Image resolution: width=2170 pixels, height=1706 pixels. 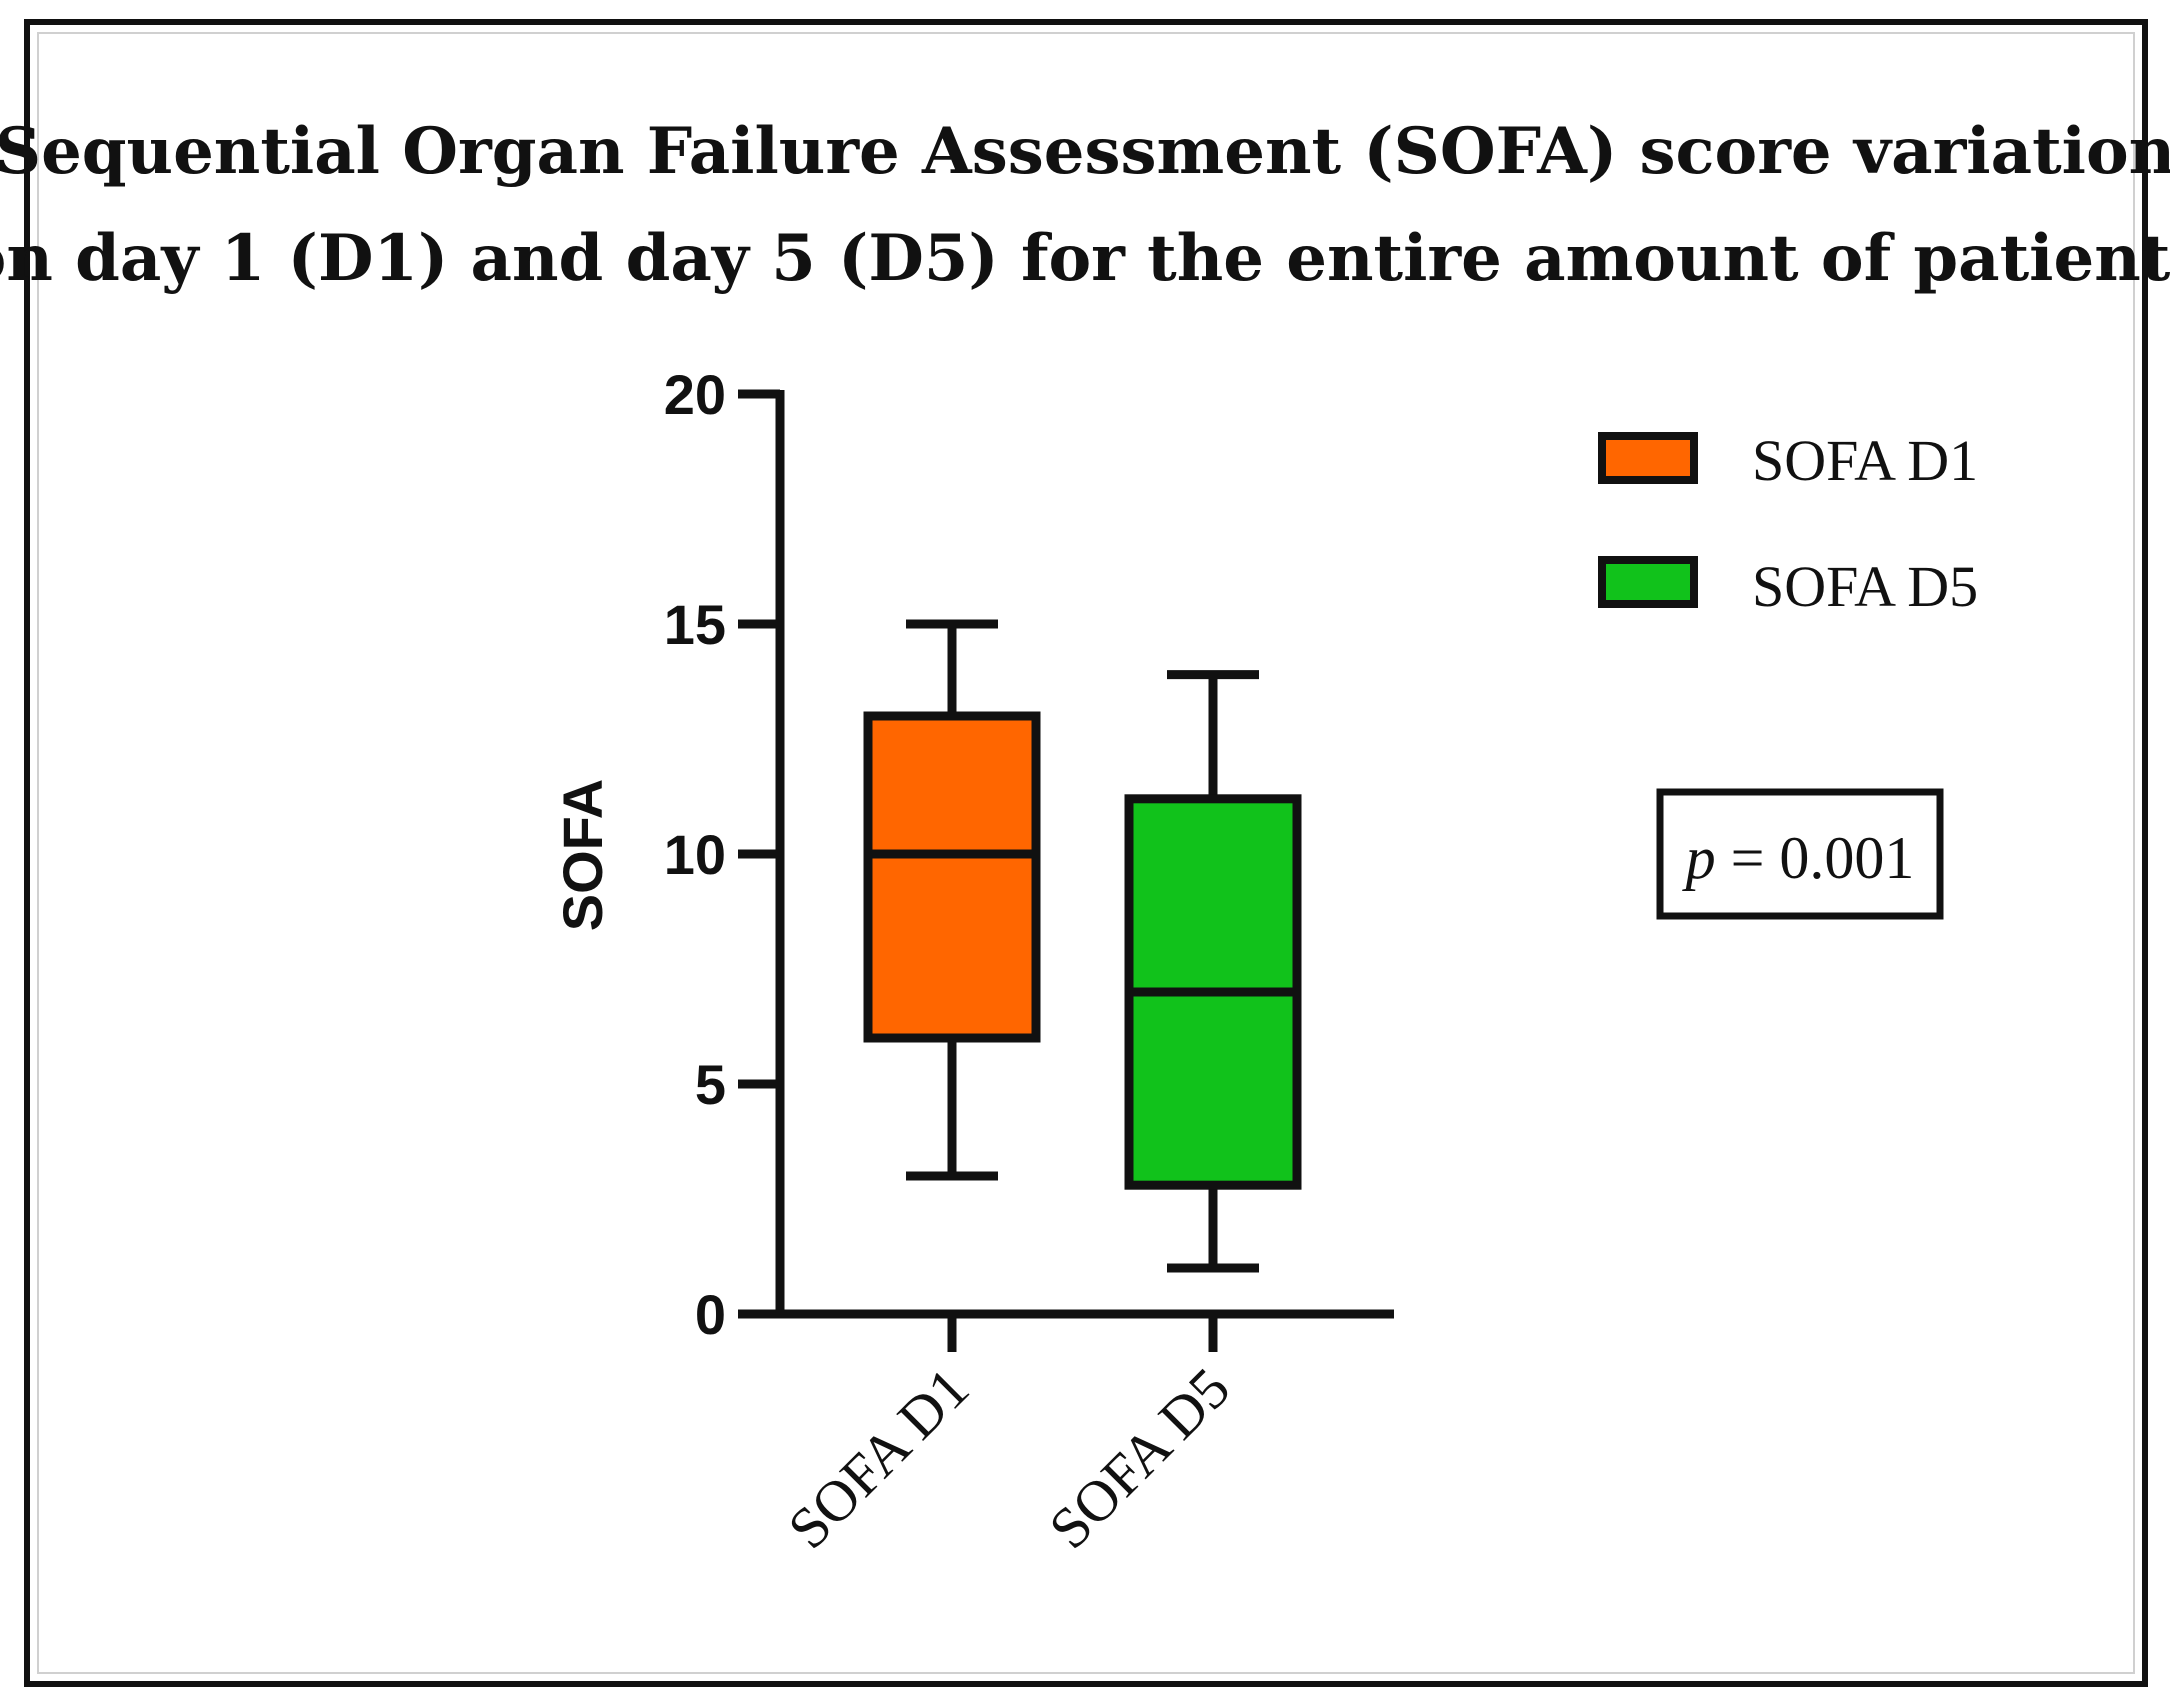 What do you see at coordinates (710, 1084) in the screenshot?
I see `y-tick-label-5: 5` at bounding box center [710, 1084].